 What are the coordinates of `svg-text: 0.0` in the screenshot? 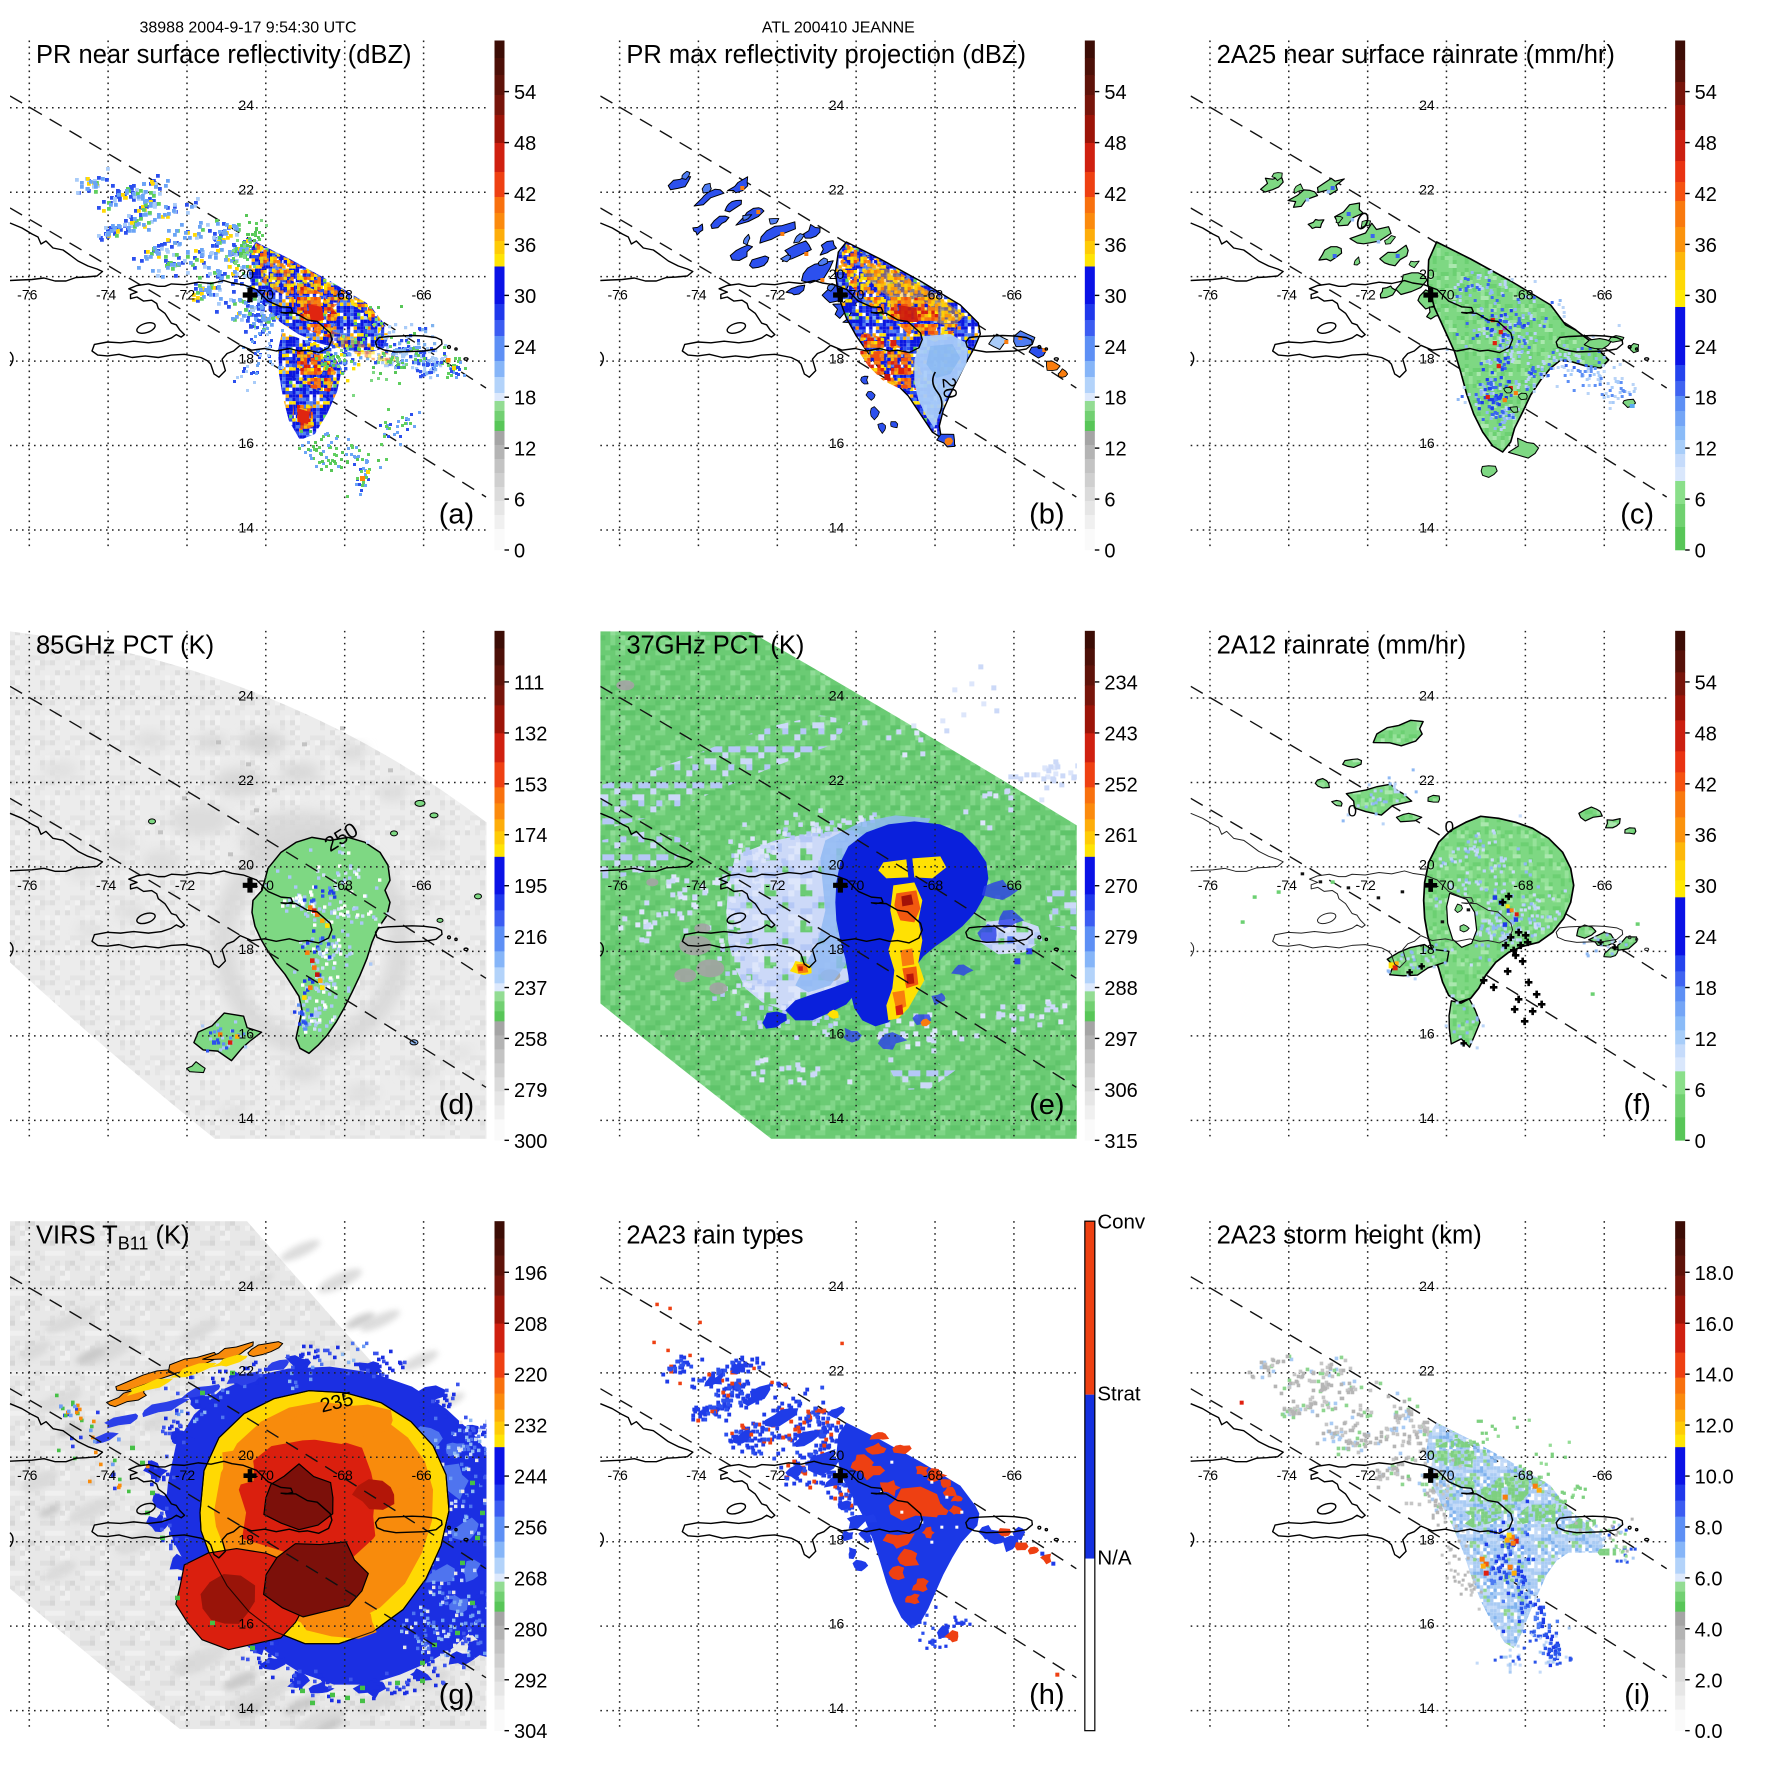 It's located at (1709, 1732).